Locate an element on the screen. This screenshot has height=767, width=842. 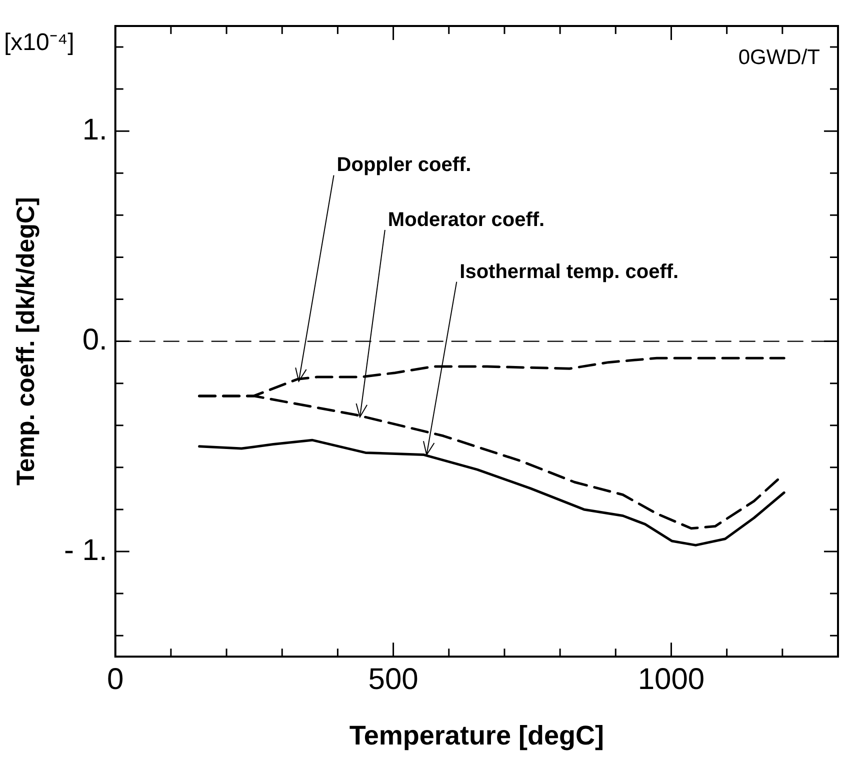
annotation: Doppler coeff. is located at coordinates (404, 165).